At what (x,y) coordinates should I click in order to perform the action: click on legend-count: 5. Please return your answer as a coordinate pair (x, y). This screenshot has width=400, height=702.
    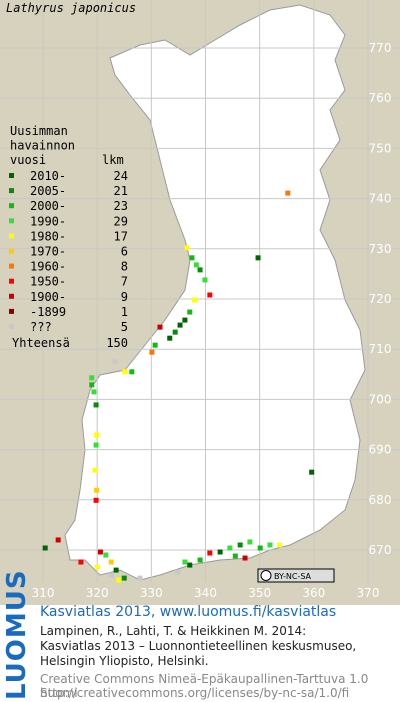
    Looking at the image, I should click on (124, 327).